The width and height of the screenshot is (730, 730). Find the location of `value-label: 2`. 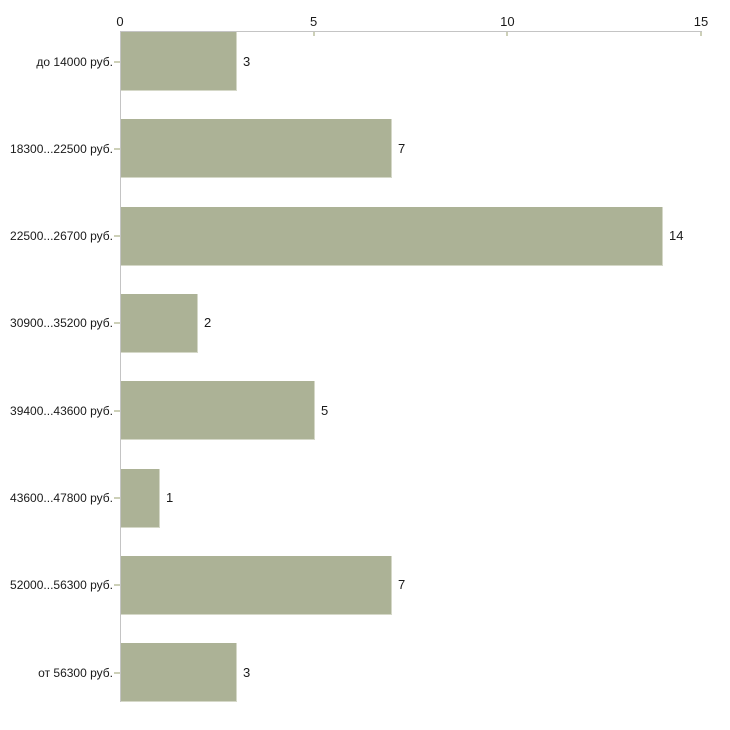

value-label: 2 is located at coordinates (208, 323).